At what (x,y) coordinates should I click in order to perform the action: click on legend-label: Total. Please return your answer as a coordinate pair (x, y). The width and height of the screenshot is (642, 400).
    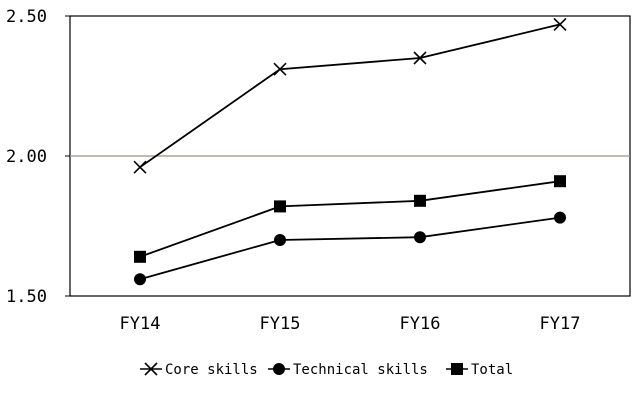
    Looking at the image, I should click on (492, 370).